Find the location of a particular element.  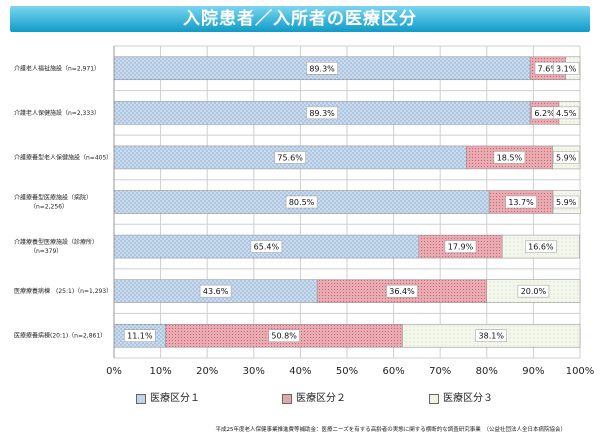

data-label: 13.7% is located at coordinates (521, 202).